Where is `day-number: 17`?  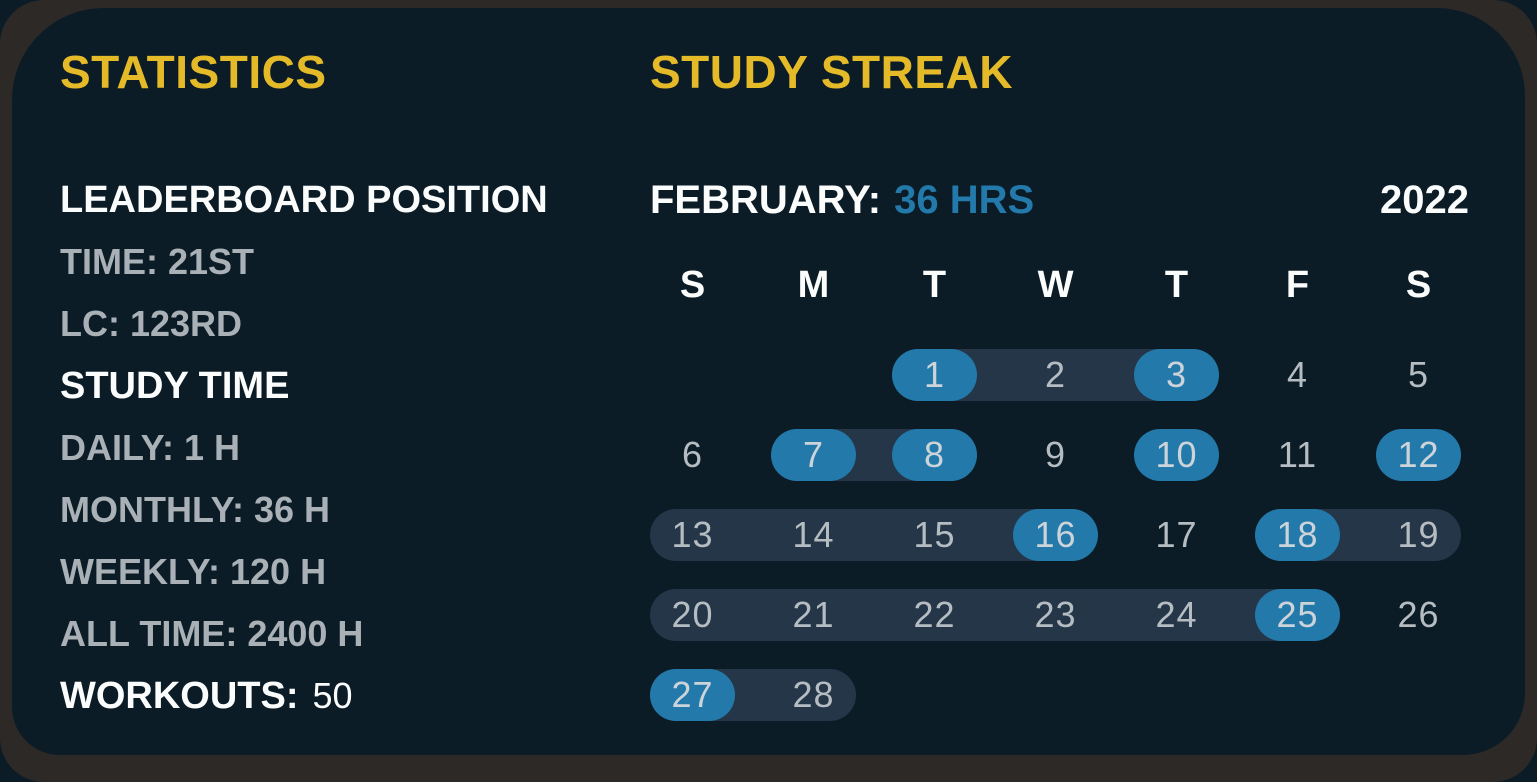 day-number: 17 is located at coordinates (1176, 534).